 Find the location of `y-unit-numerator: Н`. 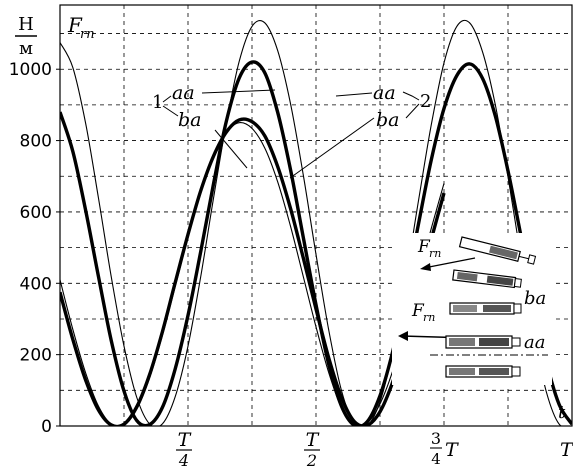

y-unit-numerator: Н is located at coordinates (26, 24).